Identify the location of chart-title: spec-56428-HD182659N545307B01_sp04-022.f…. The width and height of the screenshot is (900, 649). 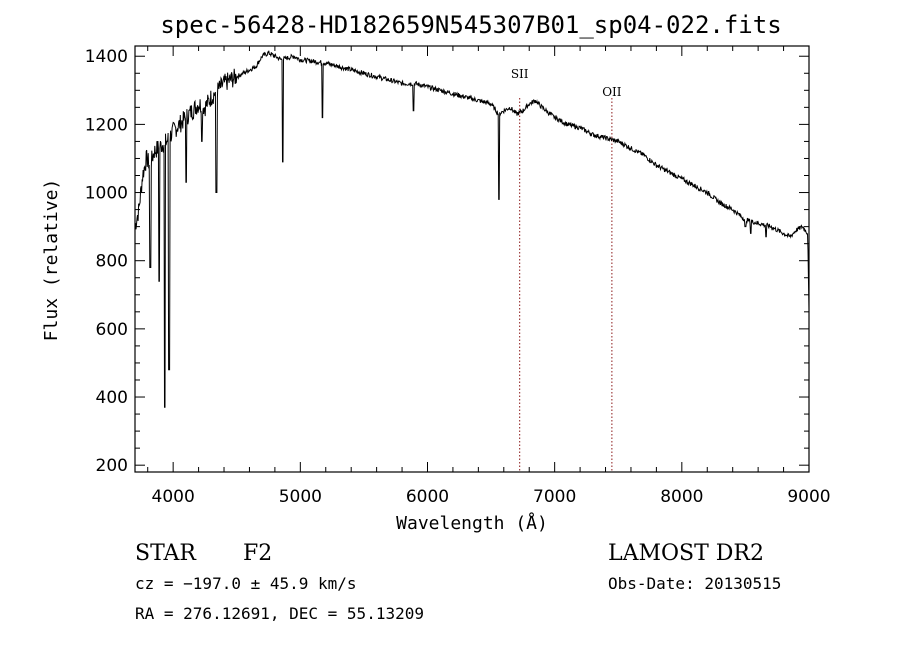
(470, 25).